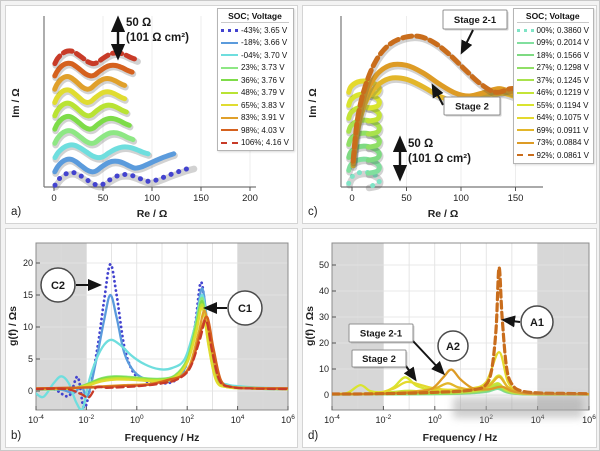 This screenshot has width=600, height=451. I want to click on legend-entry: -43%; 3.65 V, so click(254, 30).